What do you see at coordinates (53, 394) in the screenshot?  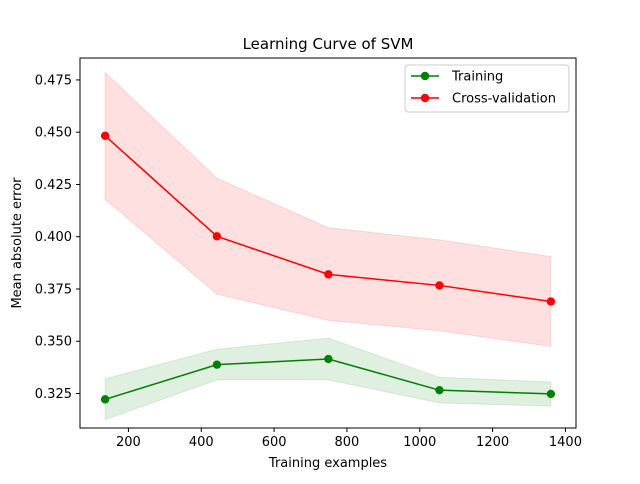 I see `y-tick-label: 0.325` at bounding box center [53, 394].